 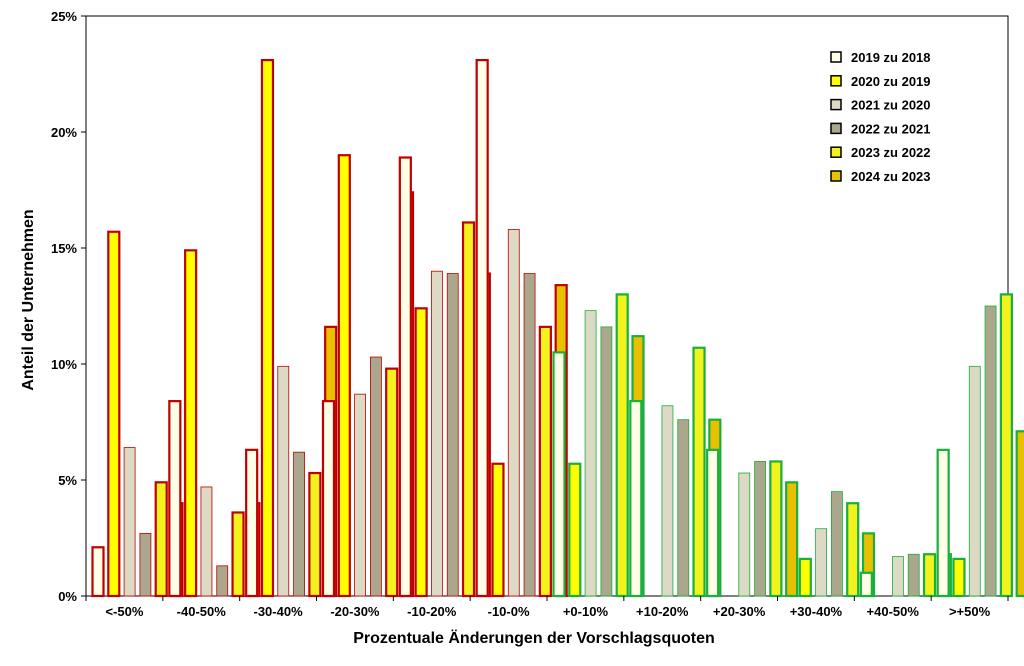 What do you see at coordinates (355, 611) in the screenshot?
I see `x-tick-label: -20-30%` at bounding box center [355, 611].